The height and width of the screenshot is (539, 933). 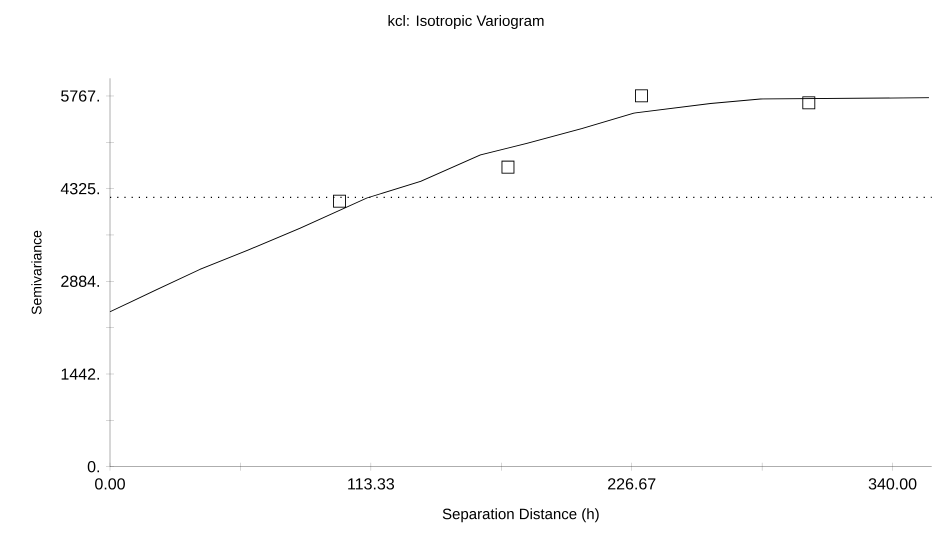 I want to click on y-tick-label: 5767., so click(x=80, y=96).